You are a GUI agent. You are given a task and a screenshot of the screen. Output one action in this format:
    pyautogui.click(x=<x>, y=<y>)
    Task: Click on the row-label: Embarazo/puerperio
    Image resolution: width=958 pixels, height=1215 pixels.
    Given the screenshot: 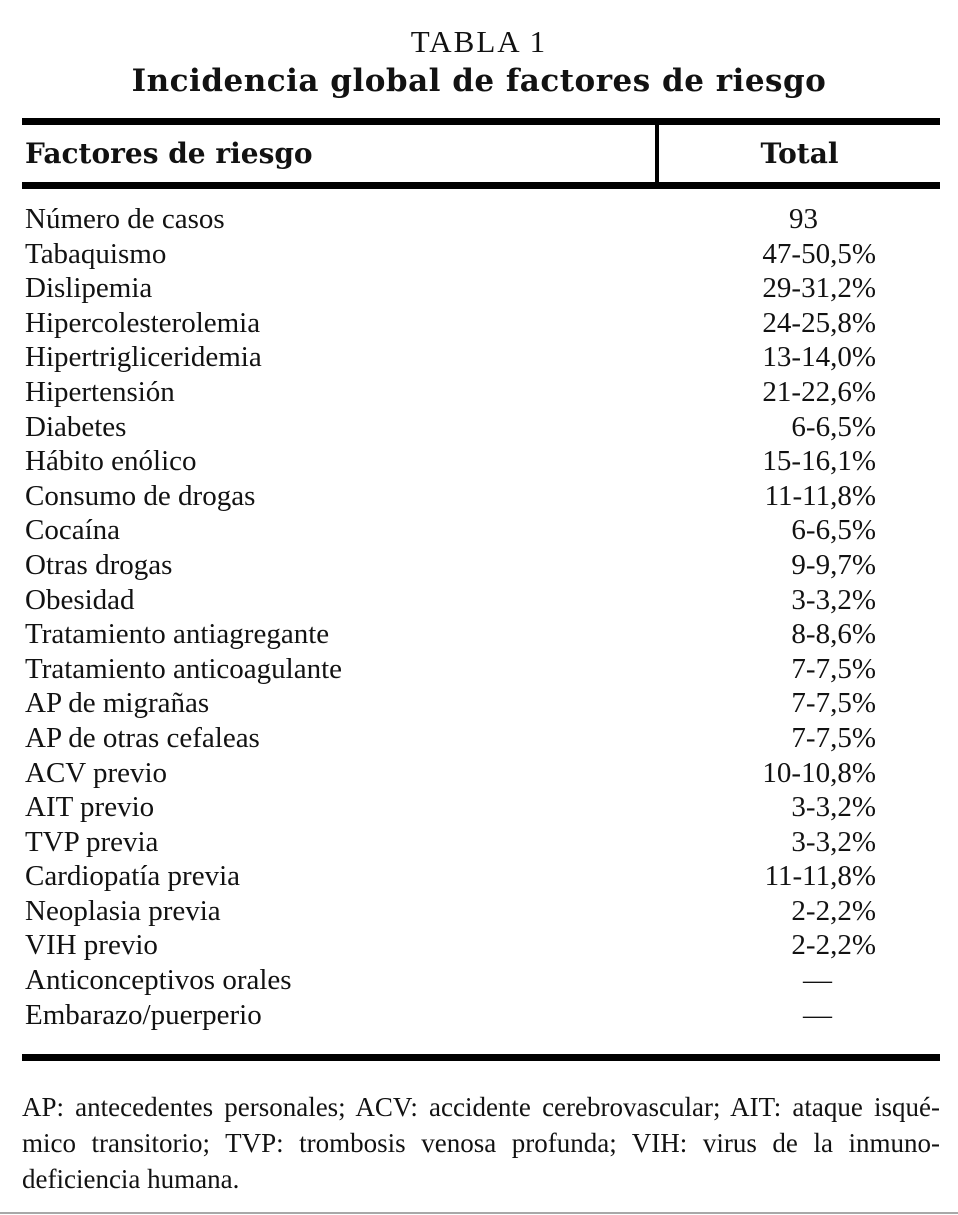 What is the action you would take?
    pyautogui.click(x=143, y=1014)
    